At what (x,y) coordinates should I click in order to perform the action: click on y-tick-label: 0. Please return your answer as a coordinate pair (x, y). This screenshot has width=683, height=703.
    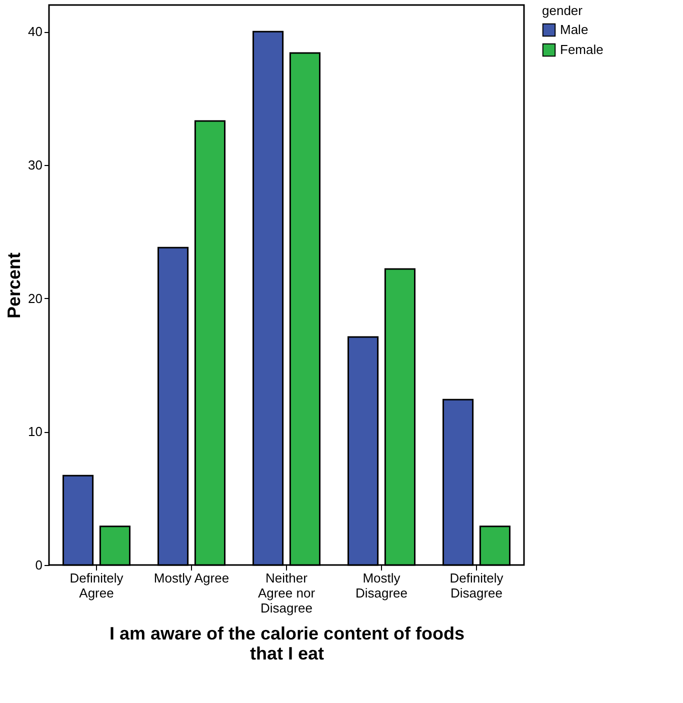
    Looking at the image, I should click on (38, 565).